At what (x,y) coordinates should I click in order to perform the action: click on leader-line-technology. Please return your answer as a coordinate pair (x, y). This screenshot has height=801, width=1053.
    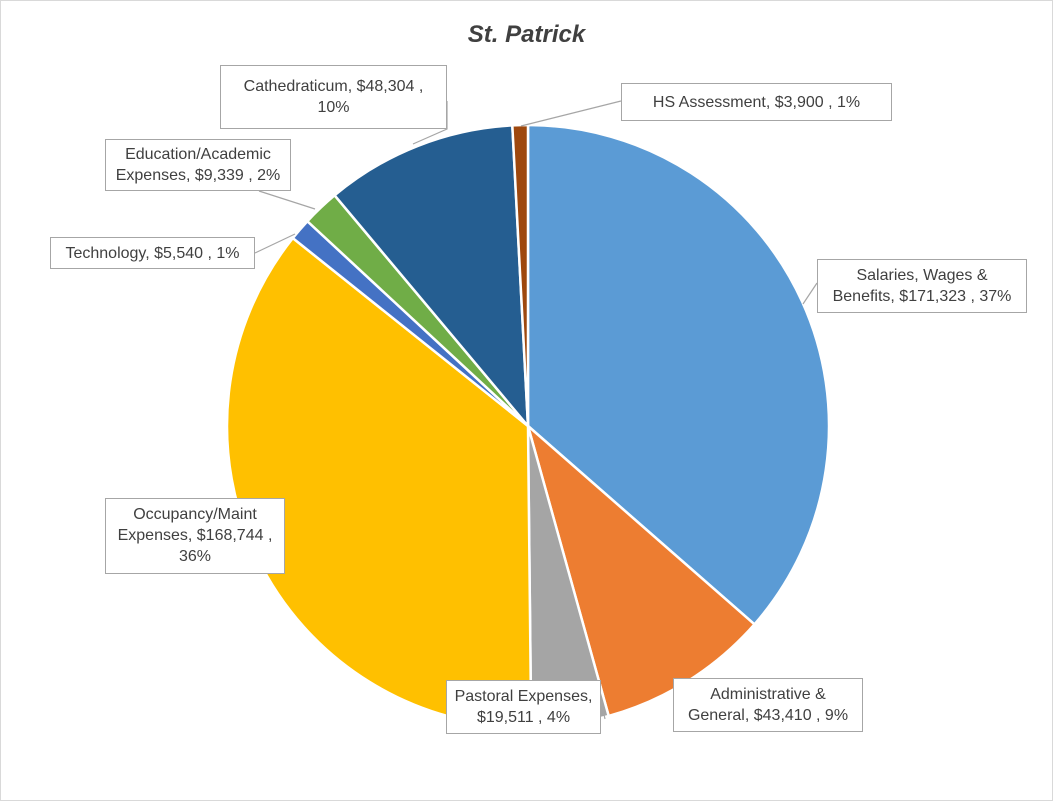
    Looking at the image, I should click on (275, 243).